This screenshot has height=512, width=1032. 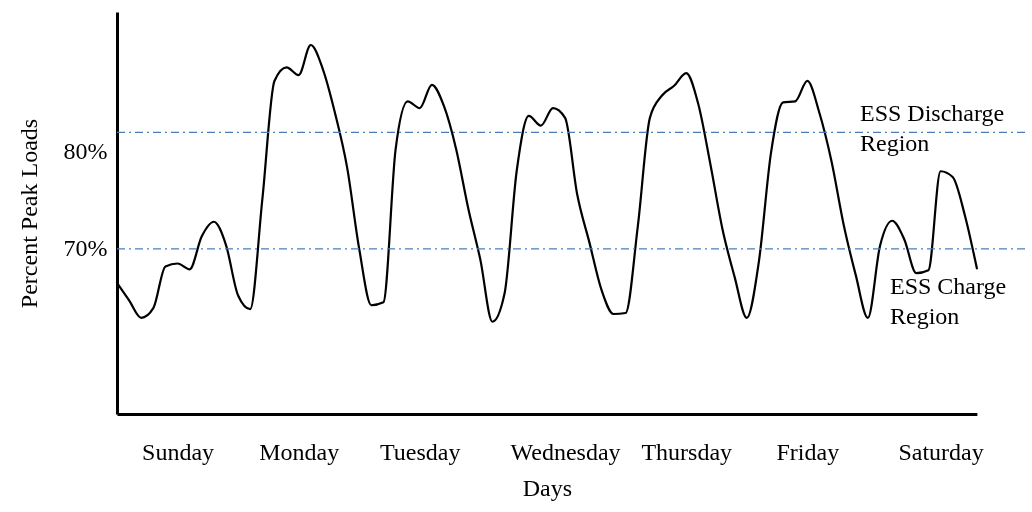 What do you see at coordinates (941, 451) in the screenshot?
I see `x-tick-label: Saturday` at bounding box center [941, 451].